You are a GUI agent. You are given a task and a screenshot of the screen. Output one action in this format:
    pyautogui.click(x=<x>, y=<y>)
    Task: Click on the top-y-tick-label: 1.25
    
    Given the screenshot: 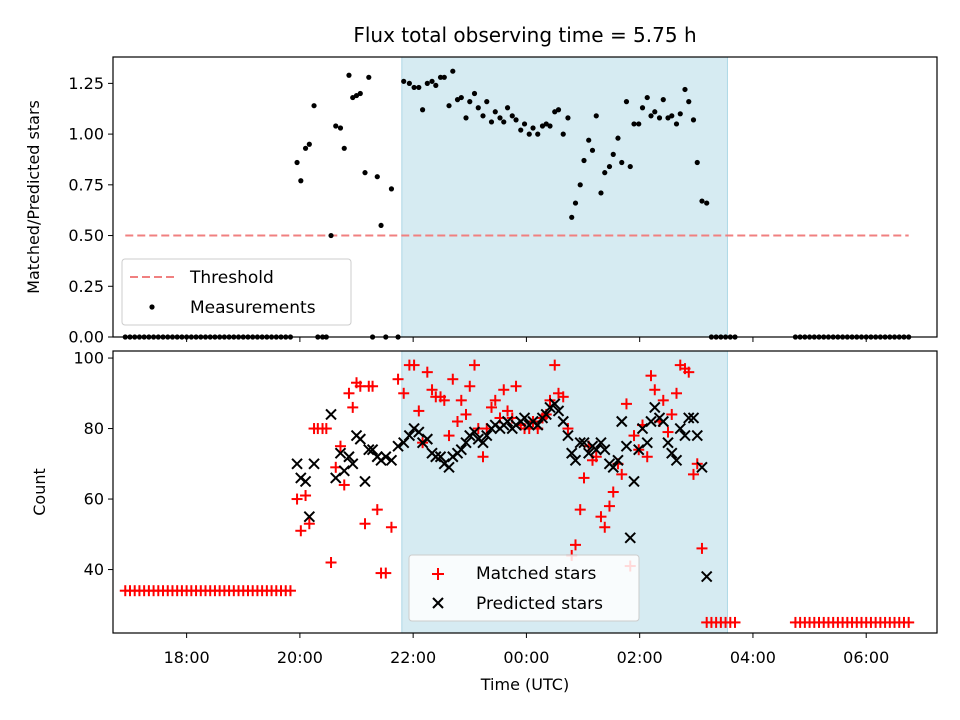 What is the action you would take?
    pyautogui.click(x=86, y=83)
    